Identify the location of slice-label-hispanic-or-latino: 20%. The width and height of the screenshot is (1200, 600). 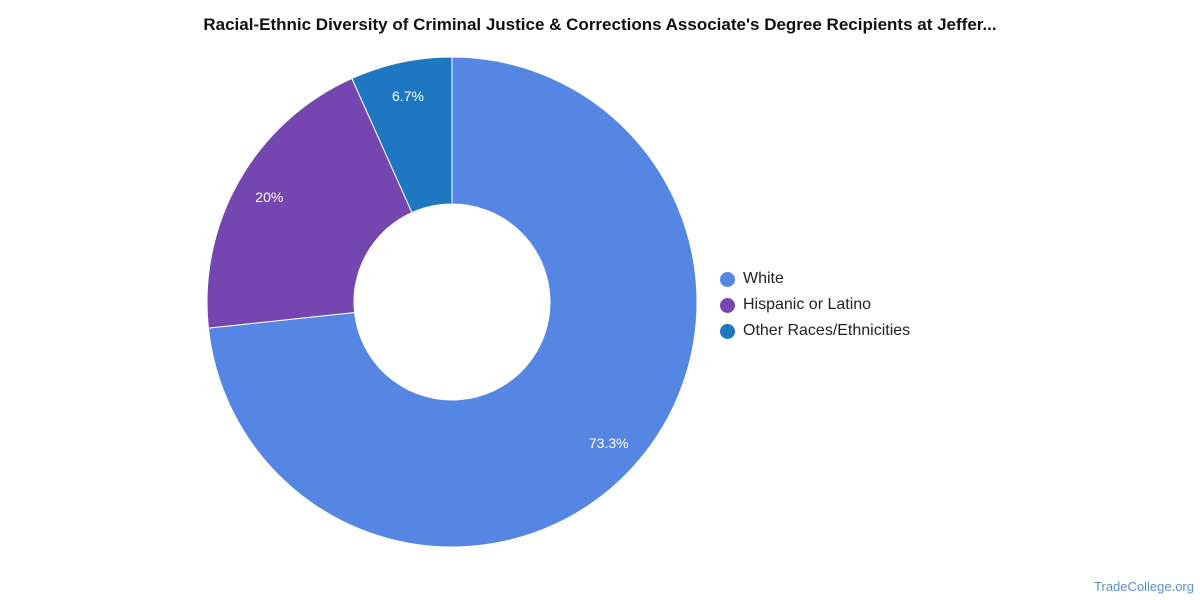
(269, 197).